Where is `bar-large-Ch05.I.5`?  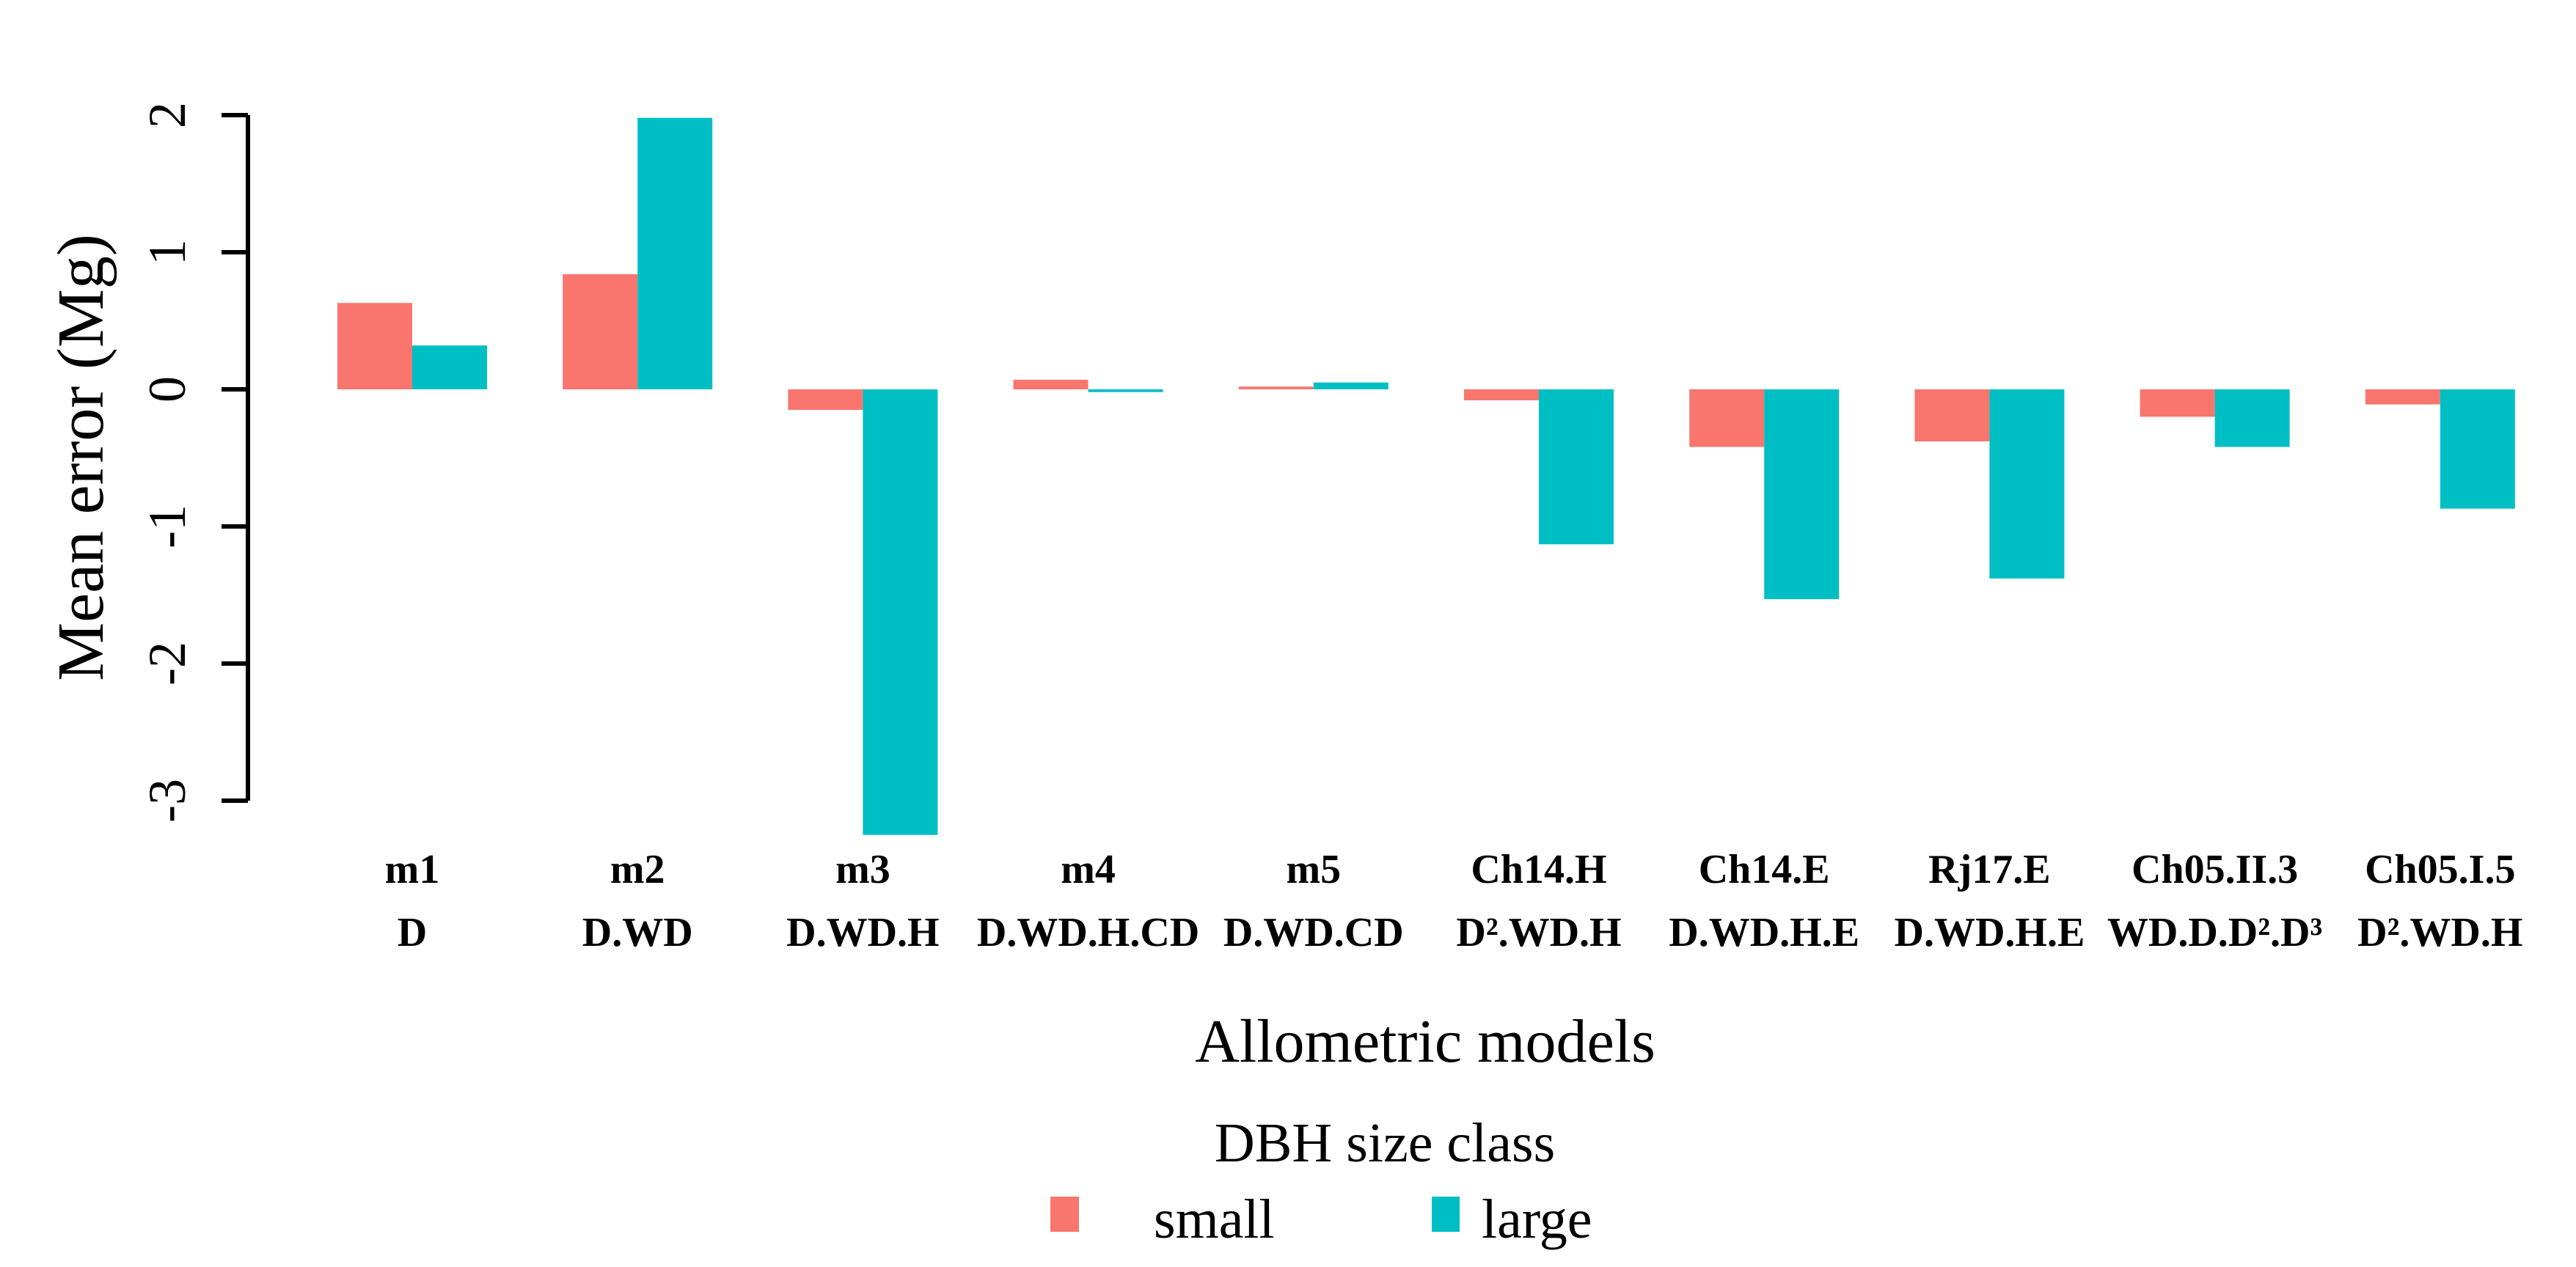 bar-large-Ch05.I.5 is located at coordinates (2477, 449).